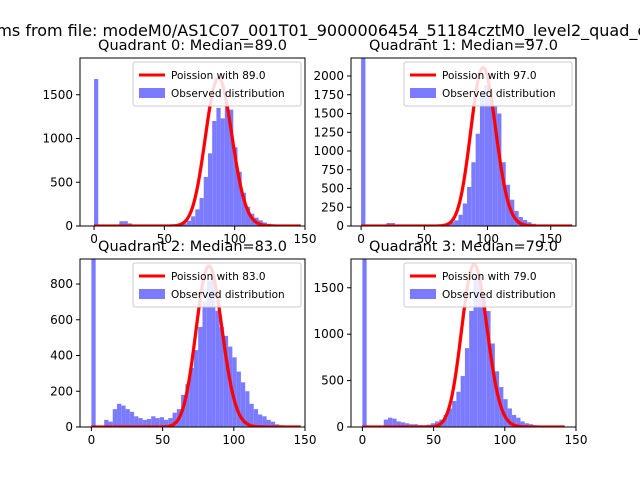 The height and width of the screenshot is (480, 640). Describe the element at coordinates (61, 356) in the screenshot. I see `y-tick-label: 400` at that location.